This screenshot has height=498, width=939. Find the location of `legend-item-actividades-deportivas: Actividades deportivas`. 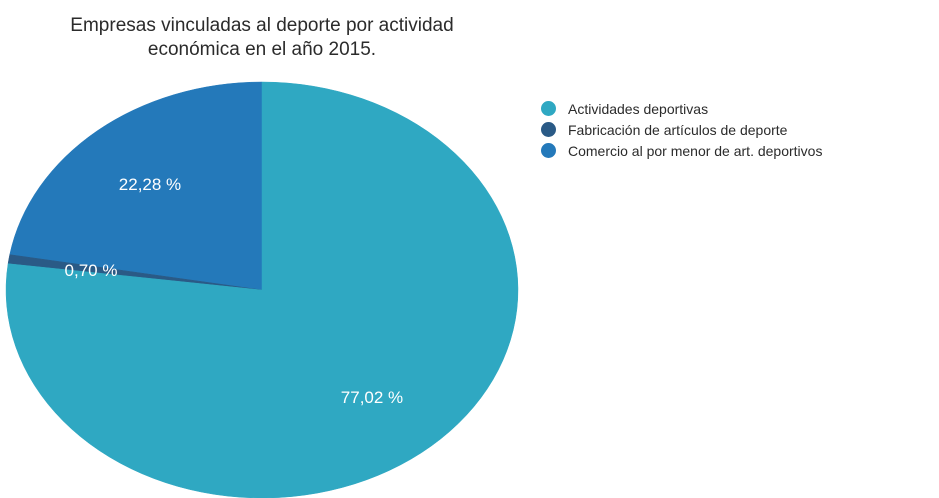

legend-item-actividades-deportivas: Actividades deportivas is located at coordinates (681, 108).